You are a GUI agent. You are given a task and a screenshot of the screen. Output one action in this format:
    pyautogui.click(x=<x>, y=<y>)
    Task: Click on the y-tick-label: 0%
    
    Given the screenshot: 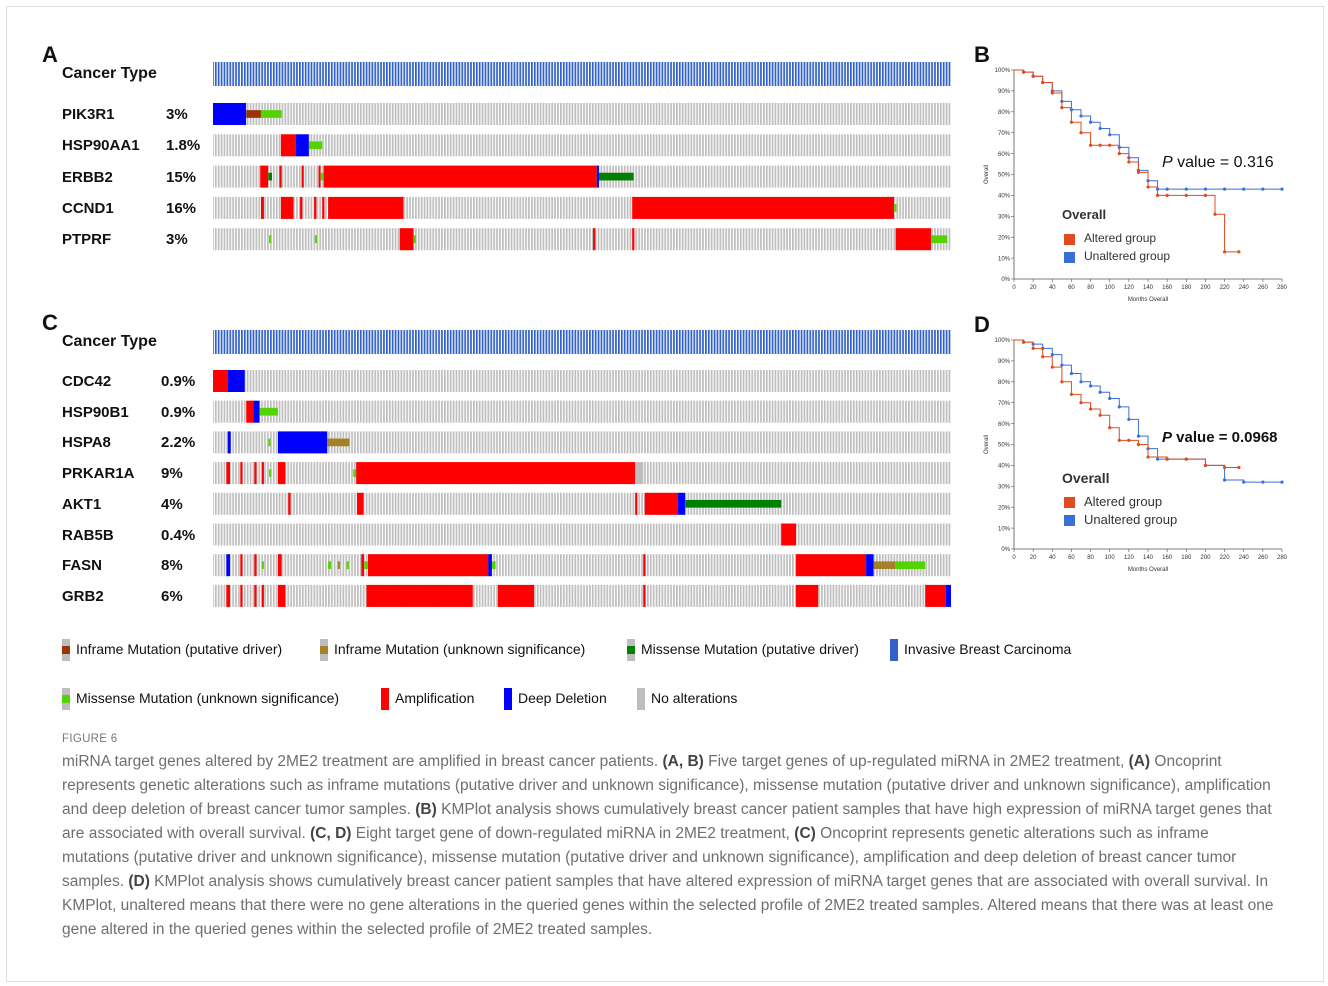 What is the action you would take?
    pyautogui.click(x=1005, y=280)
    